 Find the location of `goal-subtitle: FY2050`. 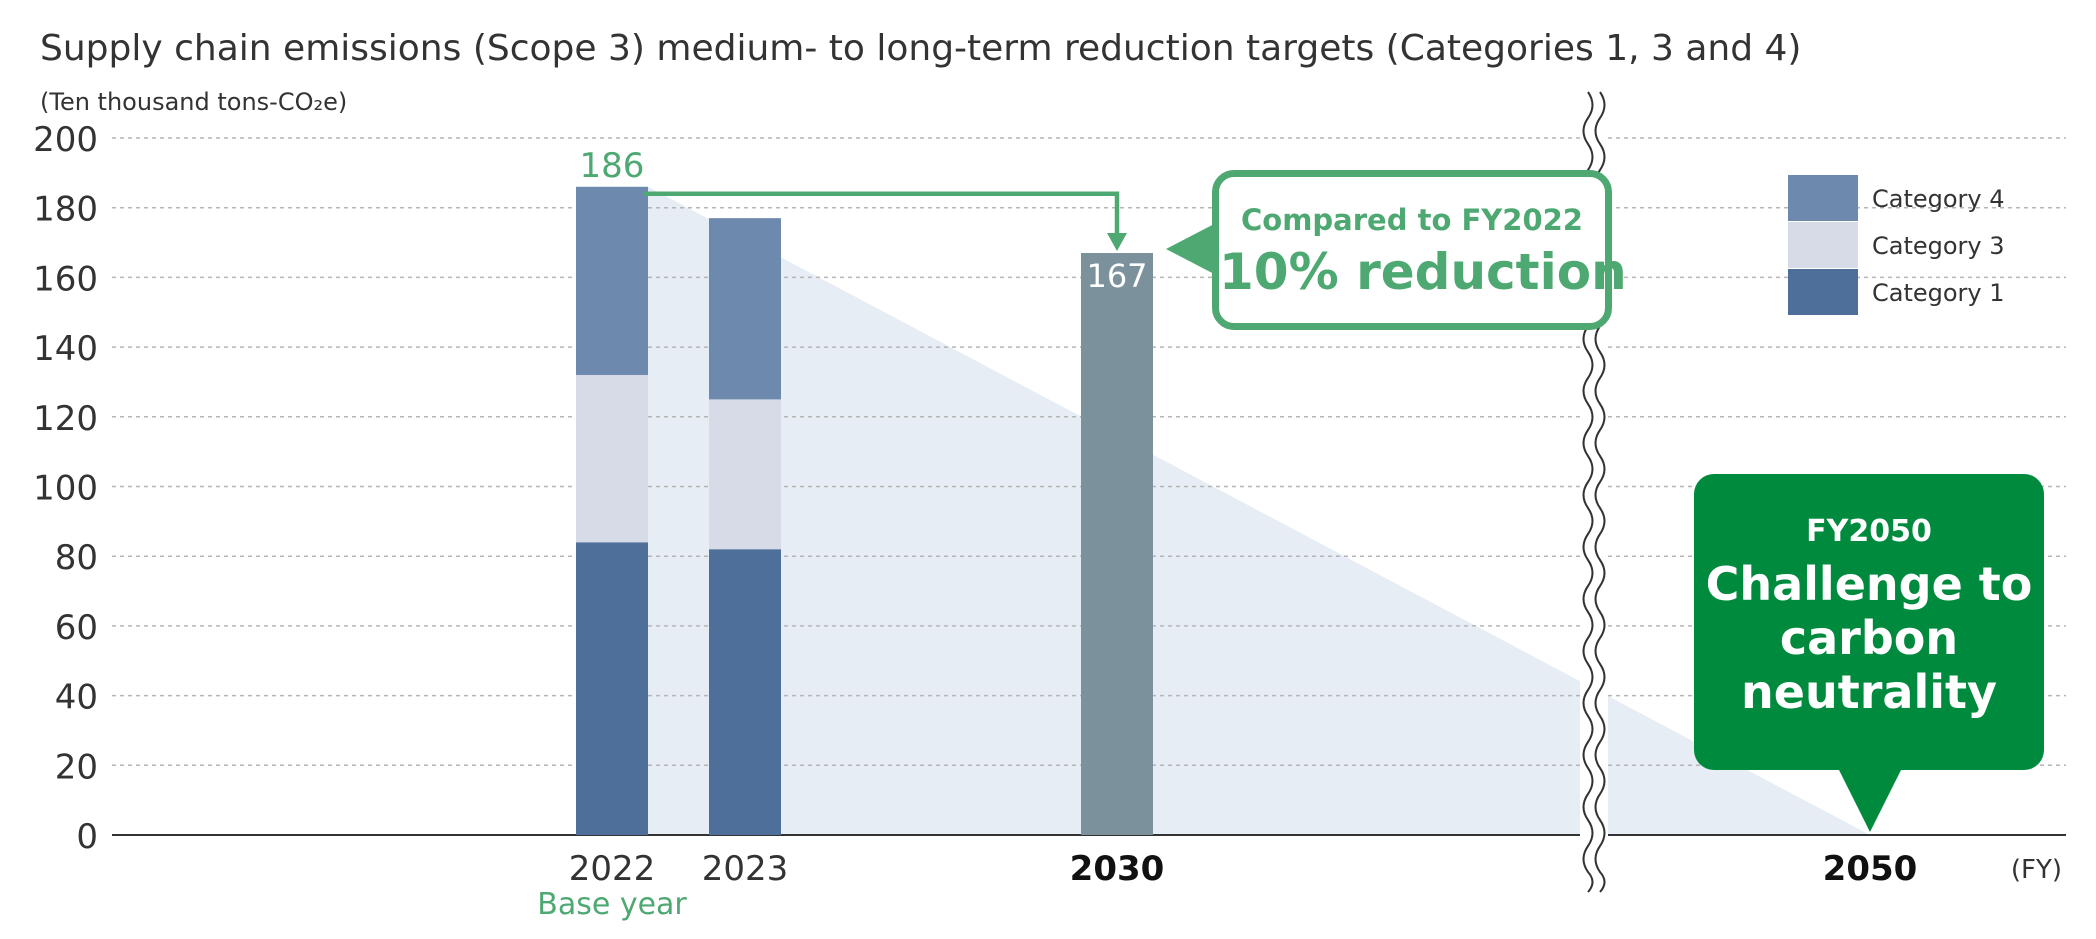

goal-subtitle: FY2050 is located at coordinates (1869, 531).